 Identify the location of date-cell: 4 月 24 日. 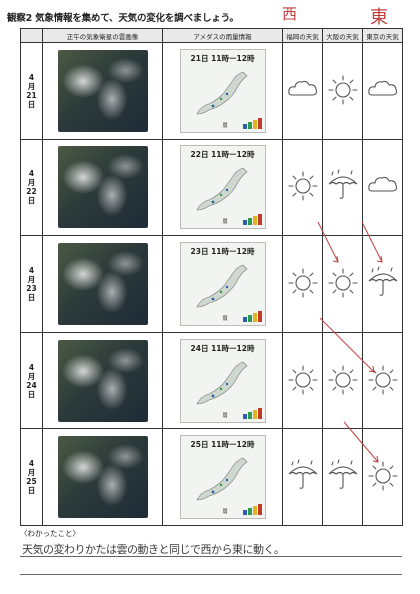
(31, 380).